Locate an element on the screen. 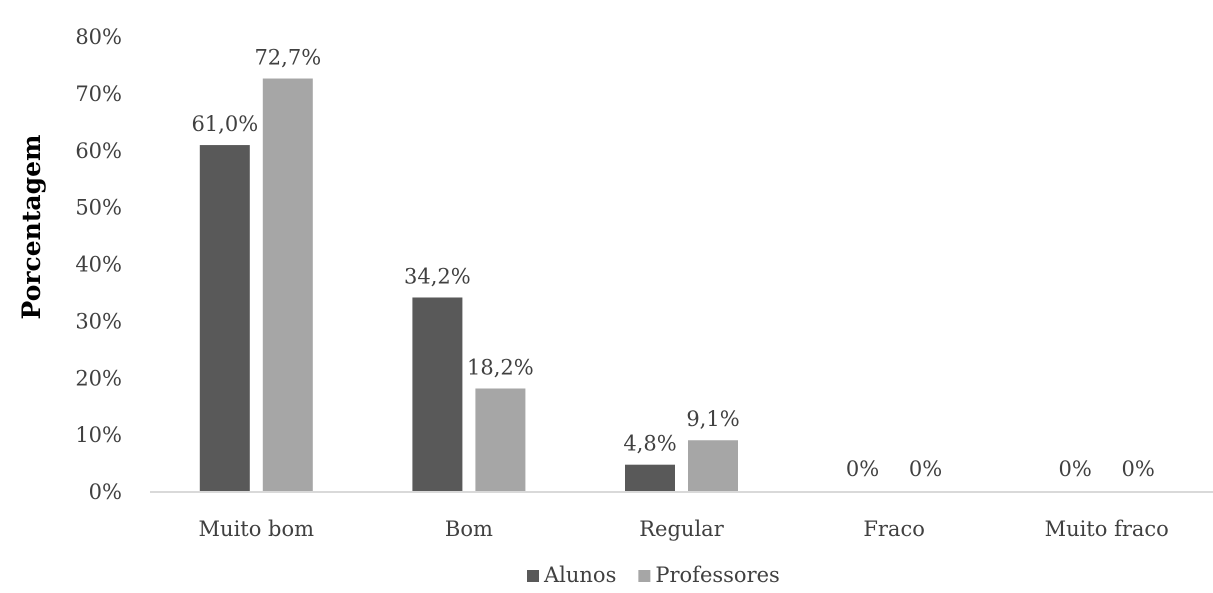 The width and height of the screenshot is (1213, 593). x-tick-label: Fraco is located at coordinates (894, 529).